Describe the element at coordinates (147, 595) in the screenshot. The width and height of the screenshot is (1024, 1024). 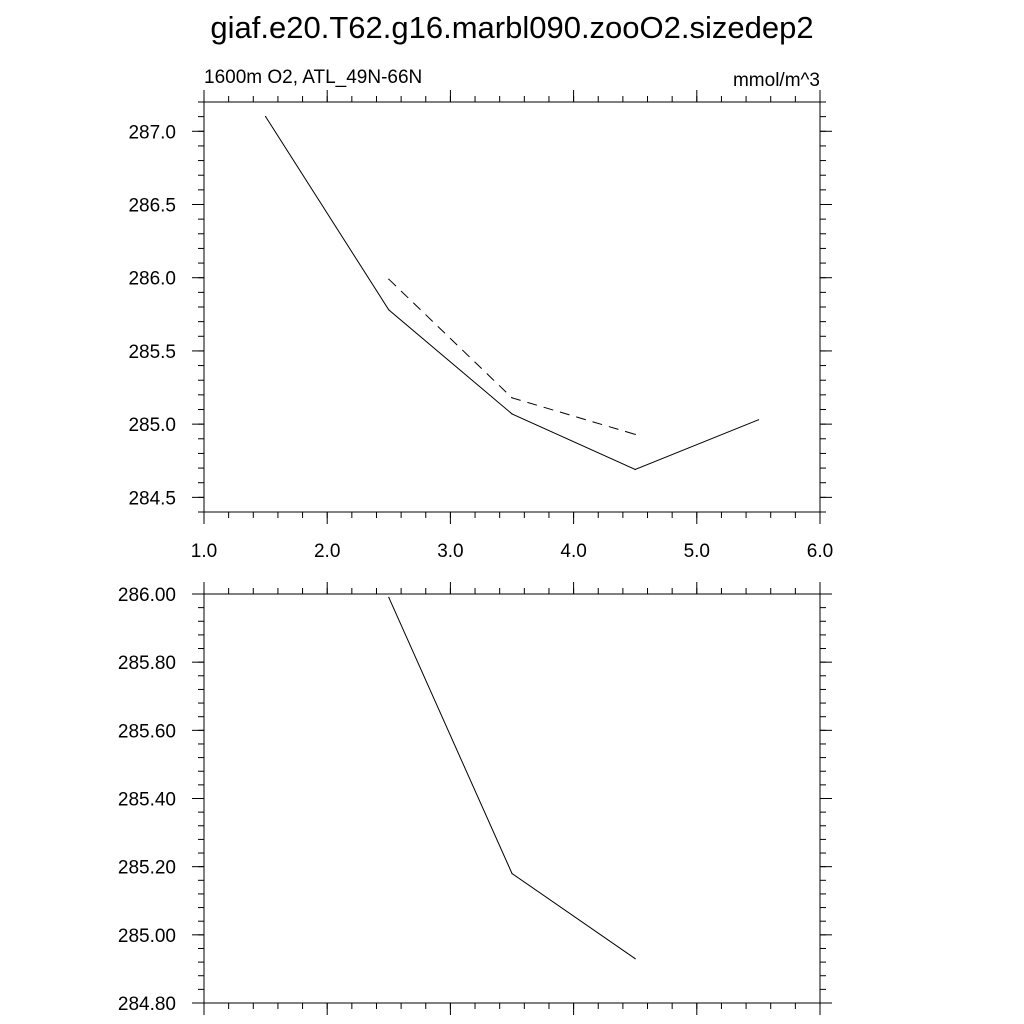
I see `bottom-y-tick-label: 286.00` at that location.